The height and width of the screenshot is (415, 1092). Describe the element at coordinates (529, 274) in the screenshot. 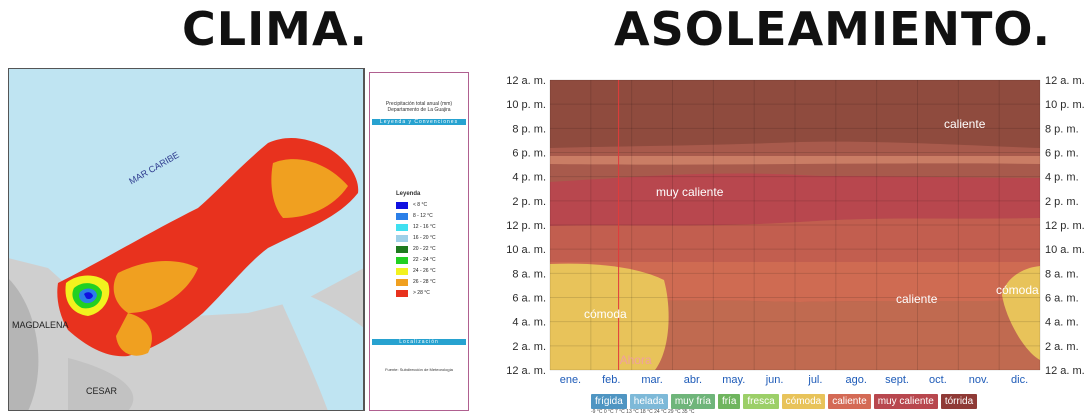

I see `y-tick-label-left: 8 a. m.` at that location.